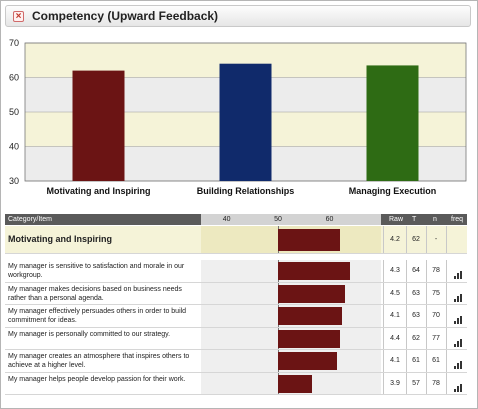 The width and height of the screenshot is (478, 409). Describe the element at coordinates (125, 16) in the screenshot. I see `panel-title: Competency (Upward Feedback)` at that location.